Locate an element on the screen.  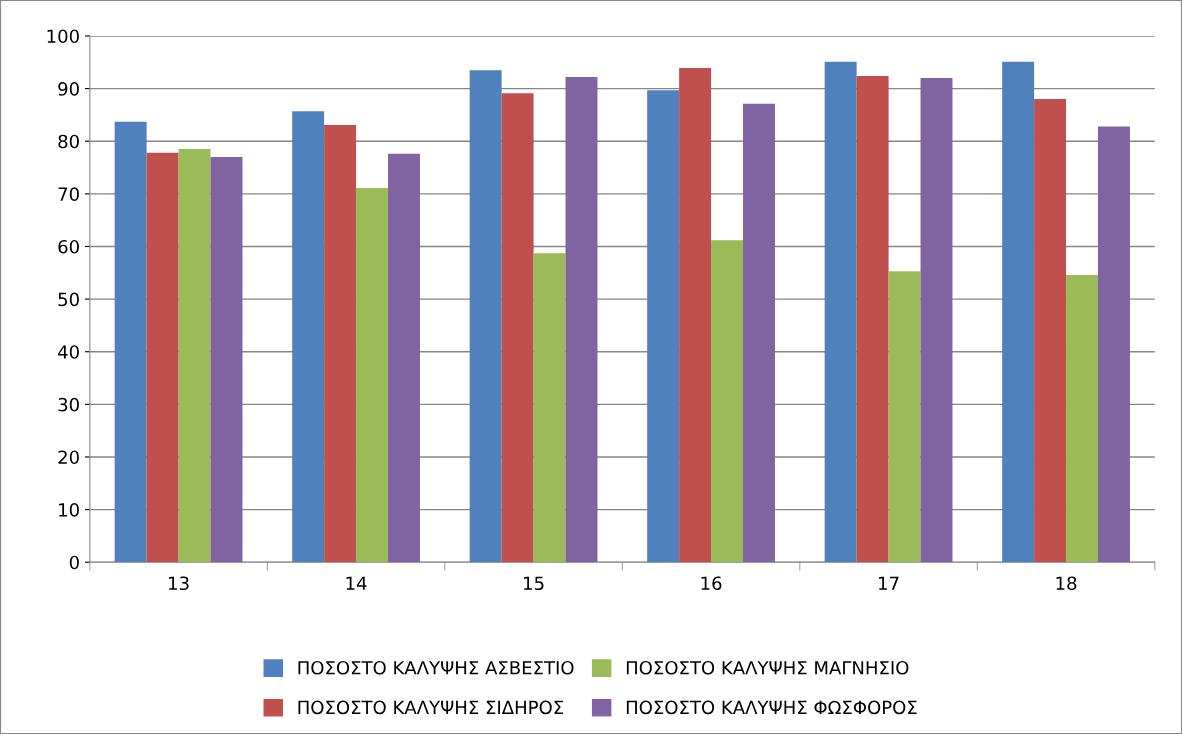
y-tick-label: 100 is located at coordinates (63, 36).